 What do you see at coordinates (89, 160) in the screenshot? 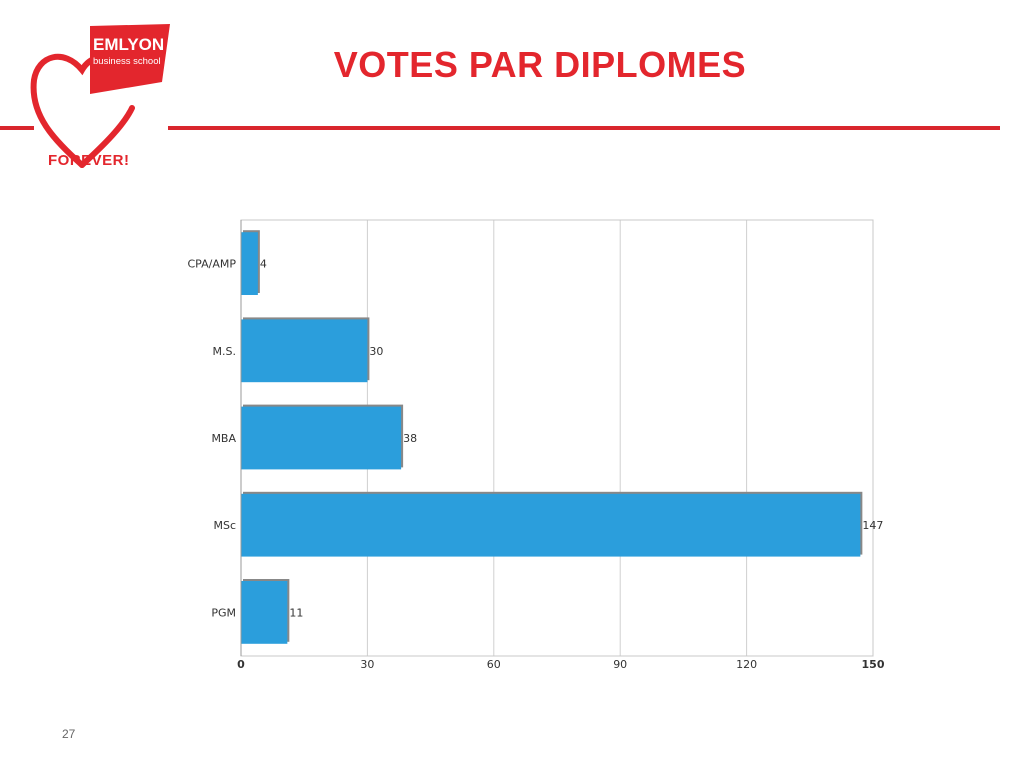
I see `logo-motto: FOREVER!` at bounding box center [89, 160].